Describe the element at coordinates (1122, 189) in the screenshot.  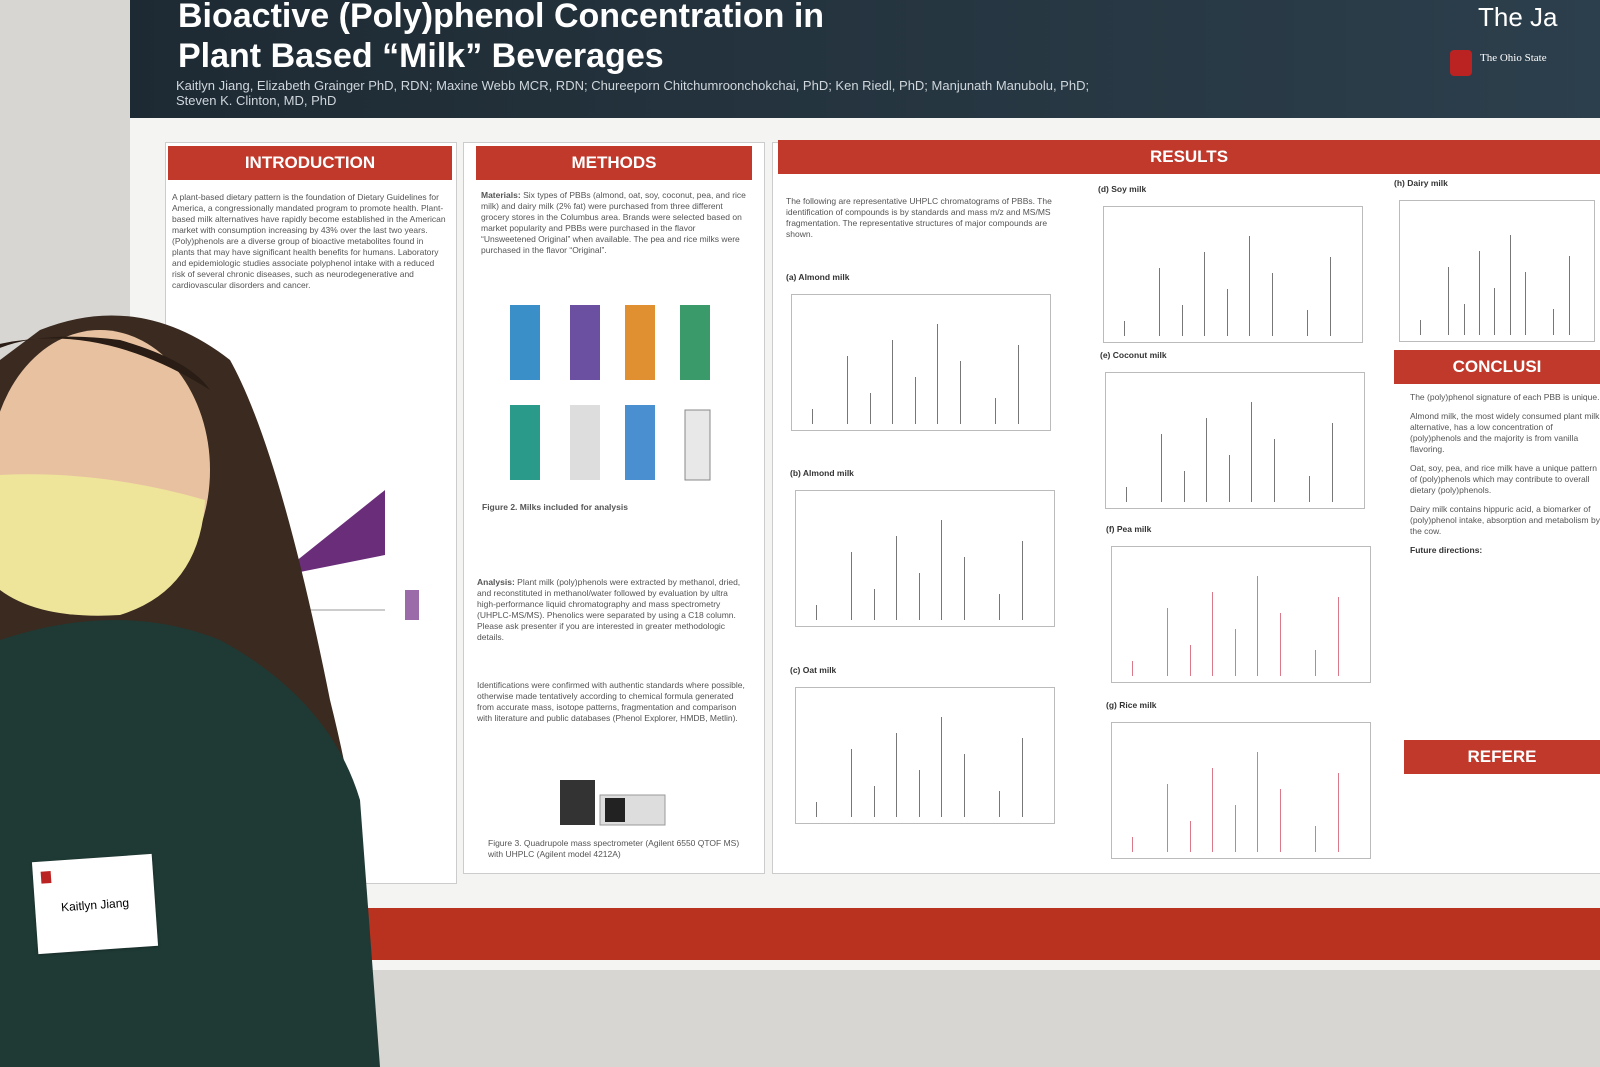
I see `panel-label: (d) Soy milk` at that location.